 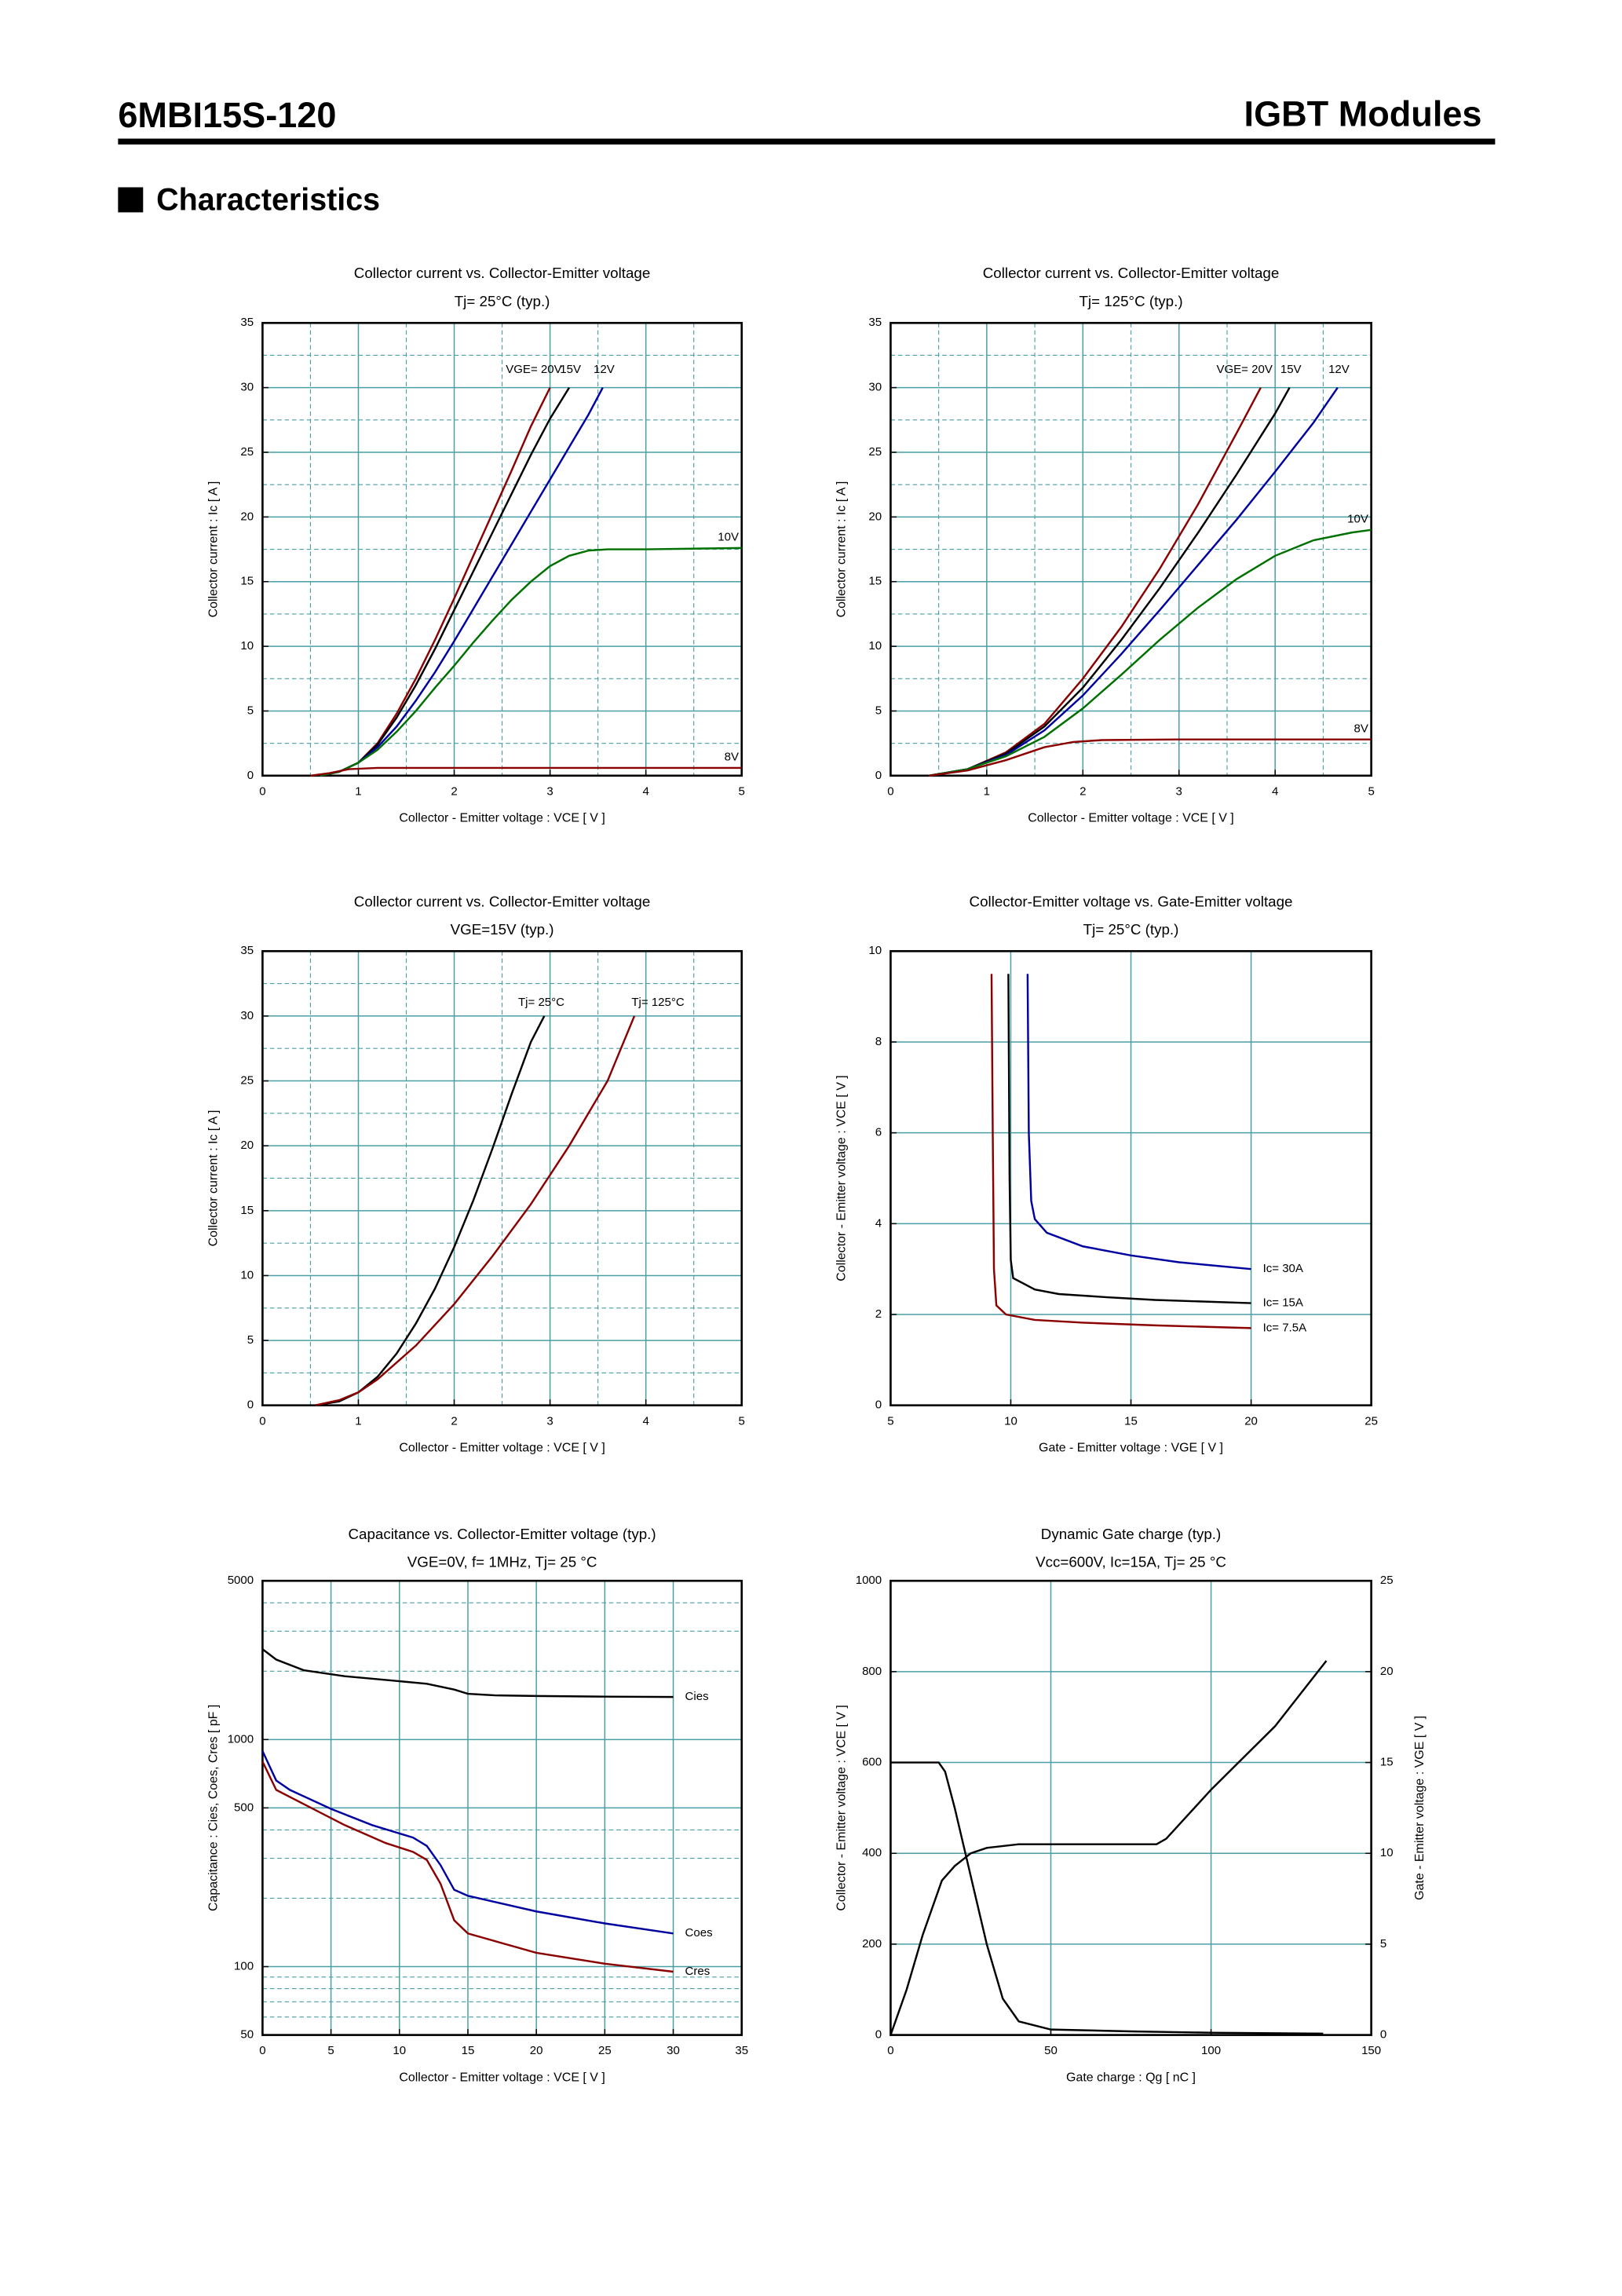 What do you see at coordinates (1387, 1581) in the screenshot?
I see `y2-tick-label: 25` at bounding box center [1387, 1581].